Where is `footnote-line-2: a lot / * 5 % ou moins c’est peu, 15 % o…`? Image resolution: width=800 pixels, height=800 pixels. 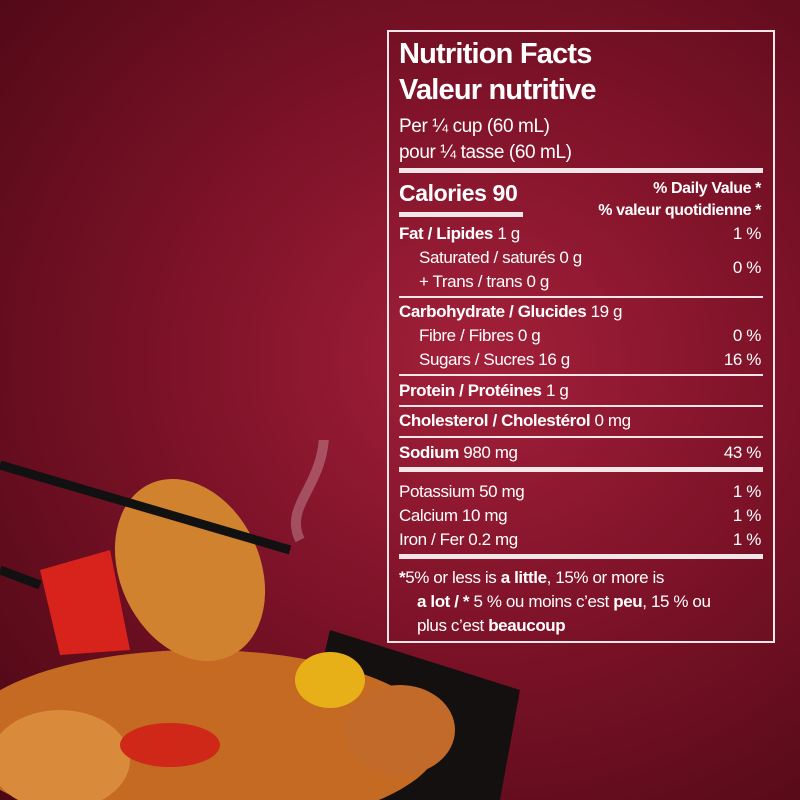
footnote-line-2: a lot / * 5 % ou moins c’est peu, 15 % o… is located at coordinates (564, 601).